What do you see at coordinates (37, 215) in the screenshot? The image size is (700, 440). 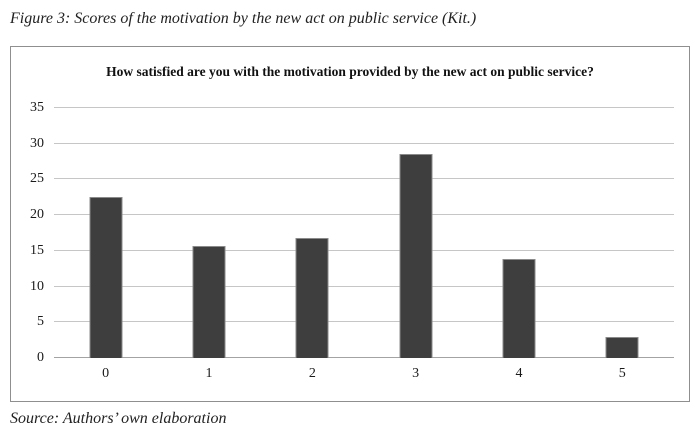 I see `y-tick-label: 20` at bounding box center [37, 215].